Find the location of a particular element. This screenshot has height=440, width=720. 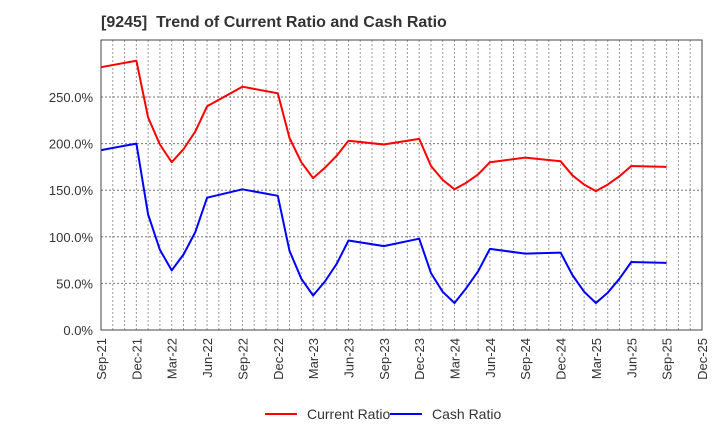

x-tick-label: Dec-24 is located at coordinates (561, 359).